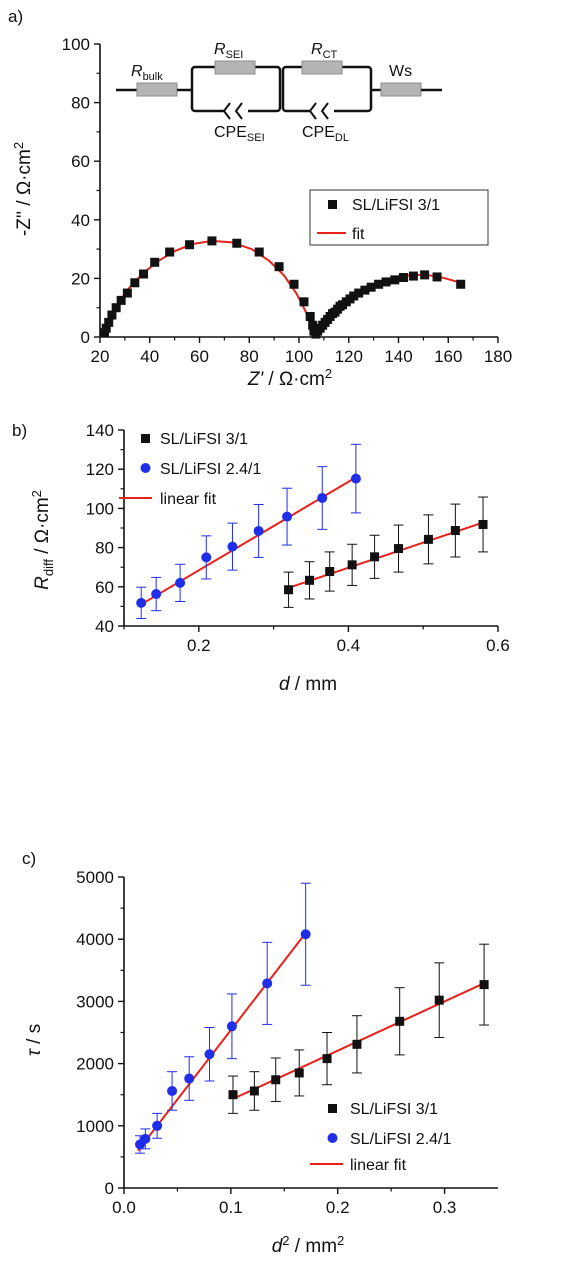  What do you see at coordinates (239, 134) in the screenshot?
I see `cpe-sei-label: CPESEI` at bounding box center [239, 134].